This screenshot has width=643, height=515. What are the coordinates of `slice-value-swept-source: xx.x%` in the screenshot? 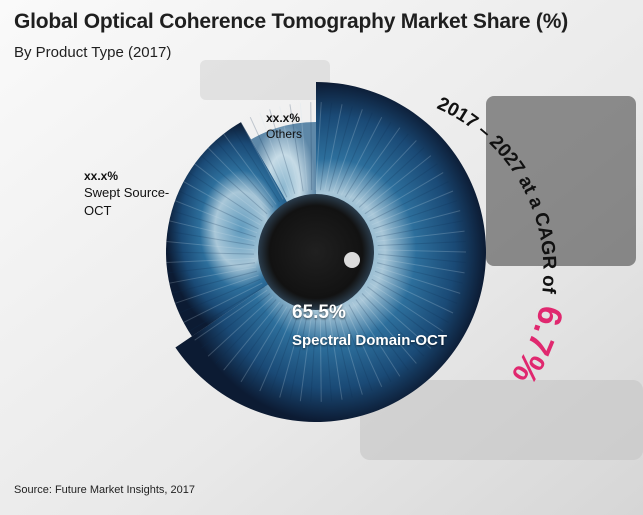 It's located at (101, 176).